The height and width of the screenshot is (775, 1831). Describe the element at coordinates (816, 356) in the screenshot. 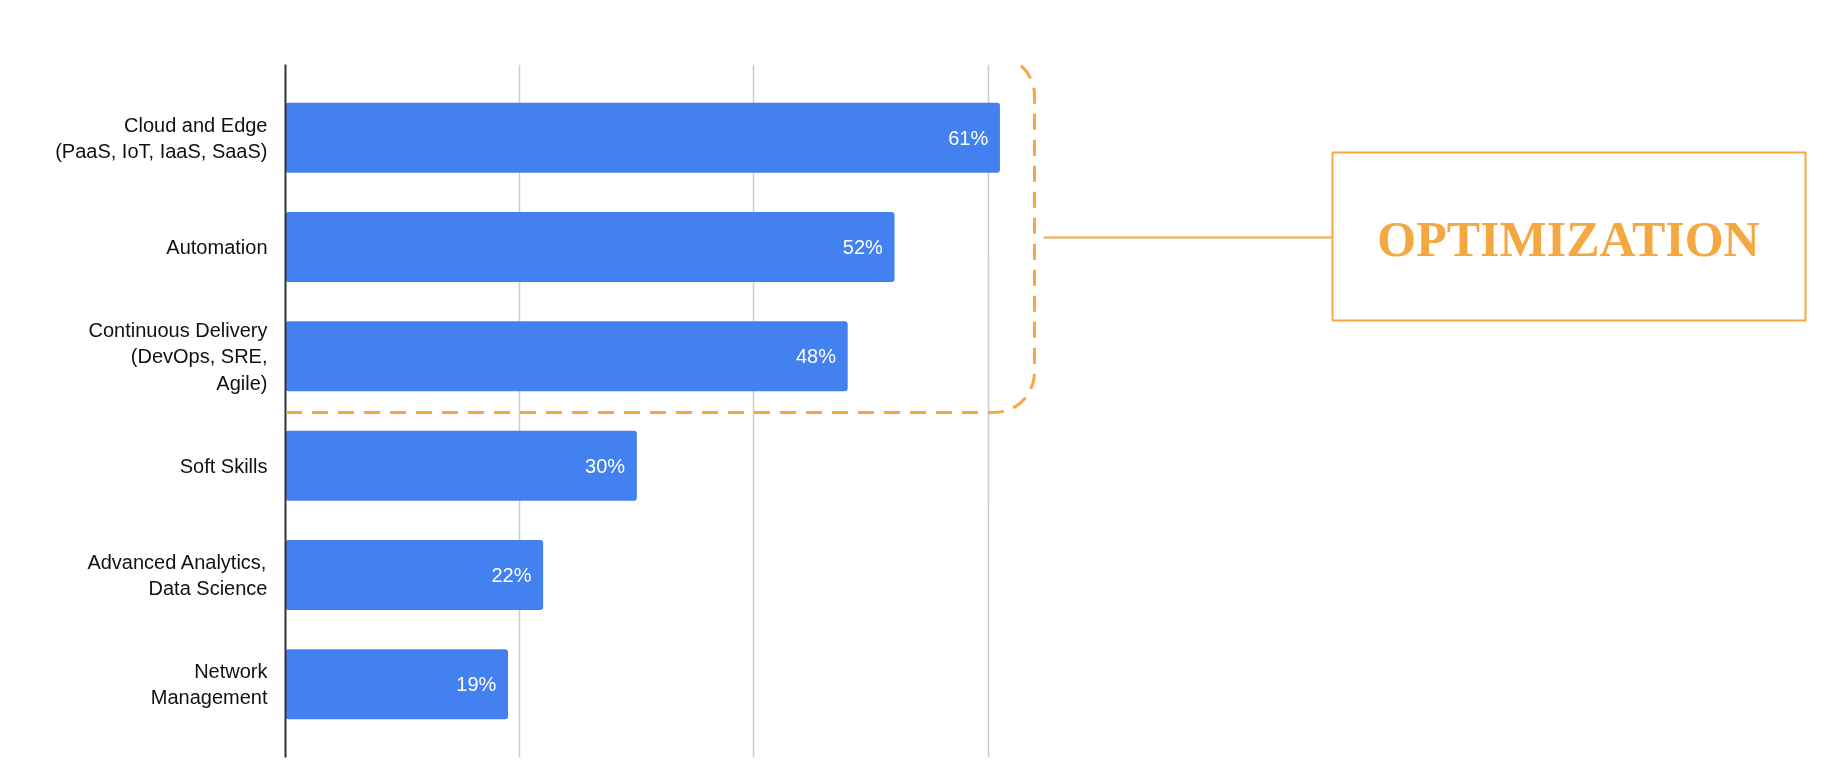

I see `data-label: 48%` at that location.